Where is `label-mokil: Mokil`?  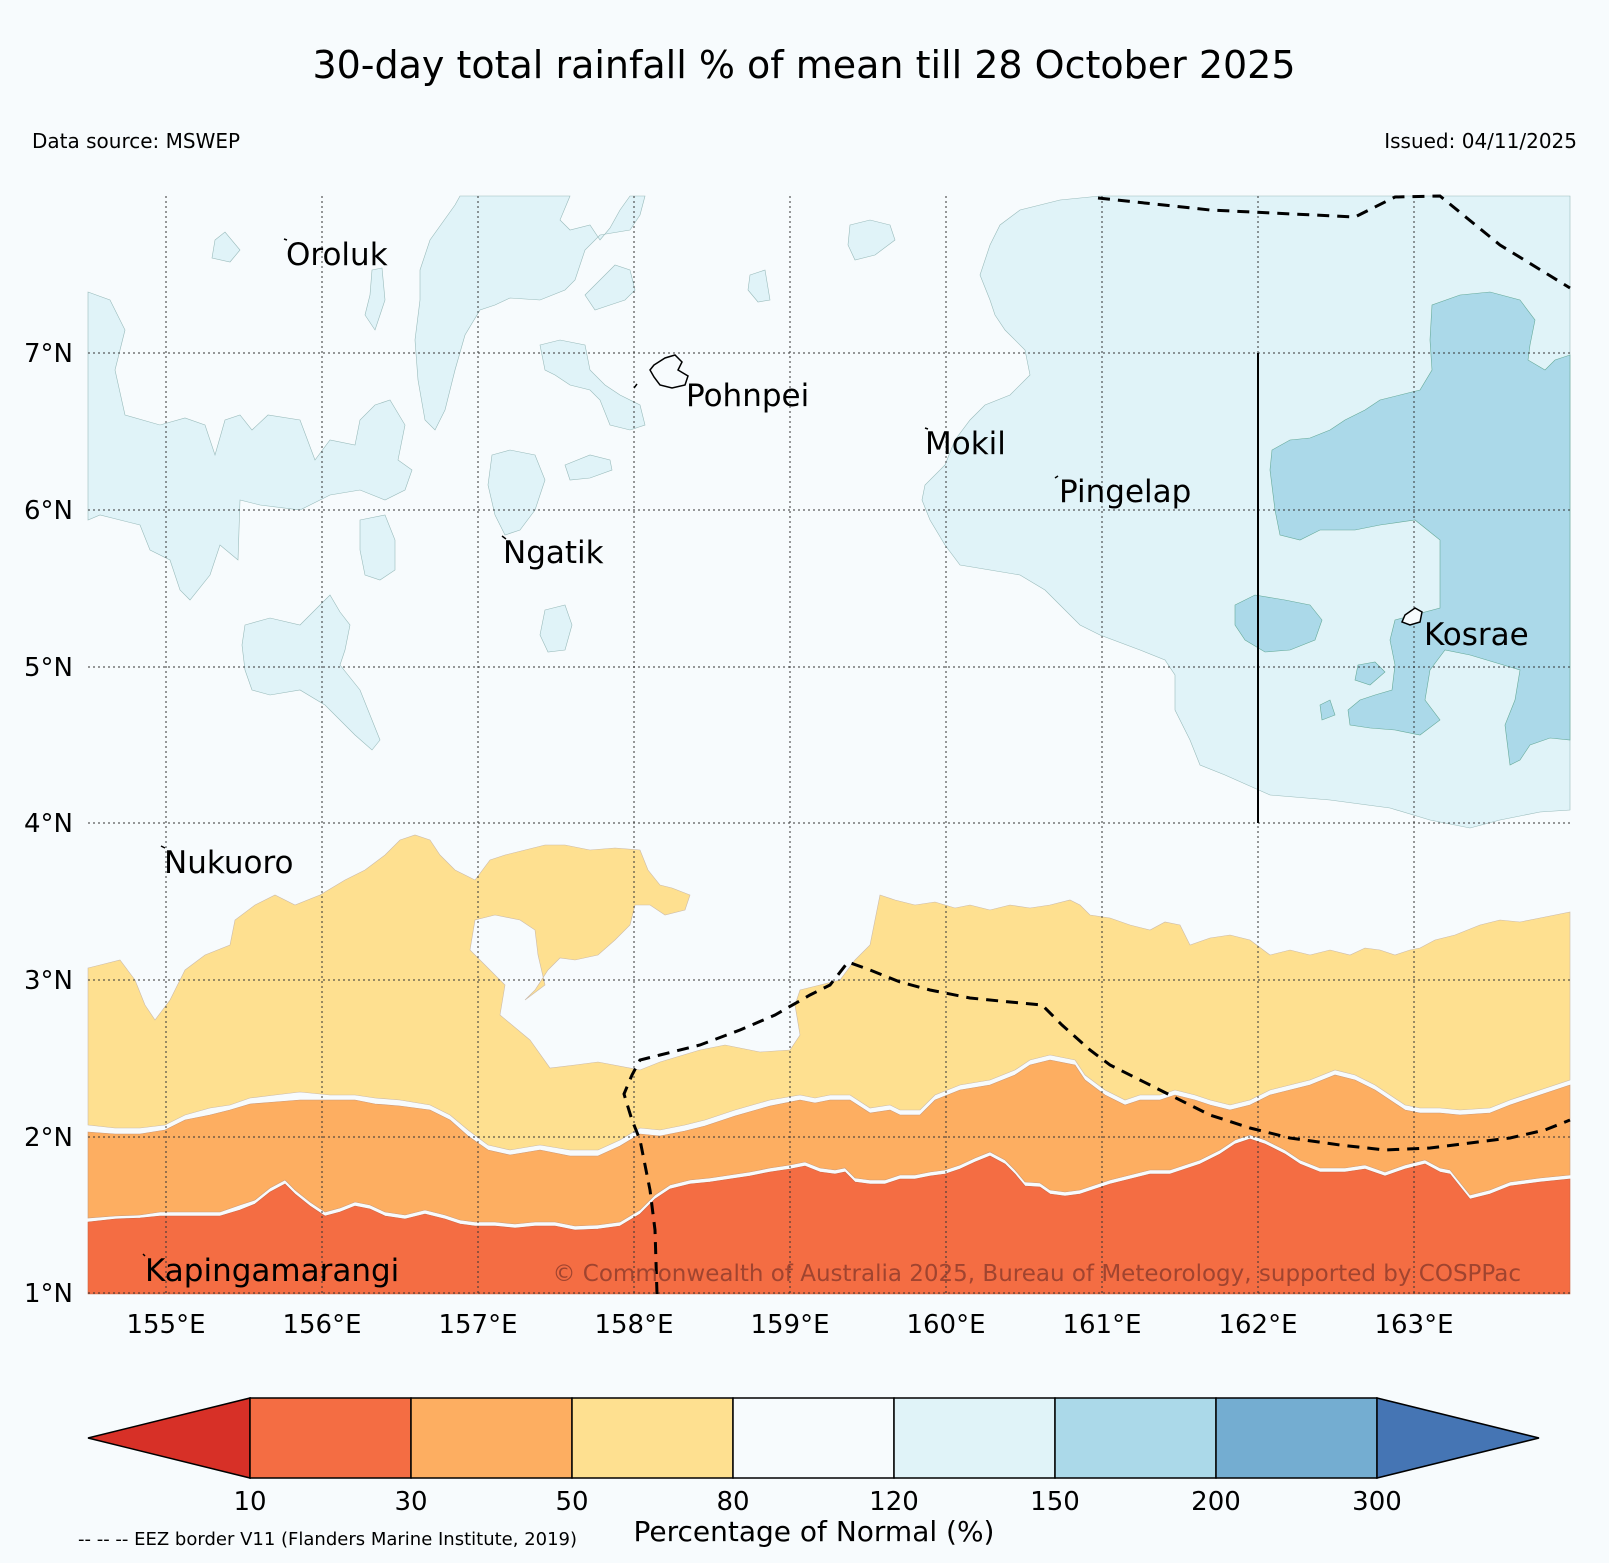 label-mokil: Mokil is located at coordinates (965, 444).